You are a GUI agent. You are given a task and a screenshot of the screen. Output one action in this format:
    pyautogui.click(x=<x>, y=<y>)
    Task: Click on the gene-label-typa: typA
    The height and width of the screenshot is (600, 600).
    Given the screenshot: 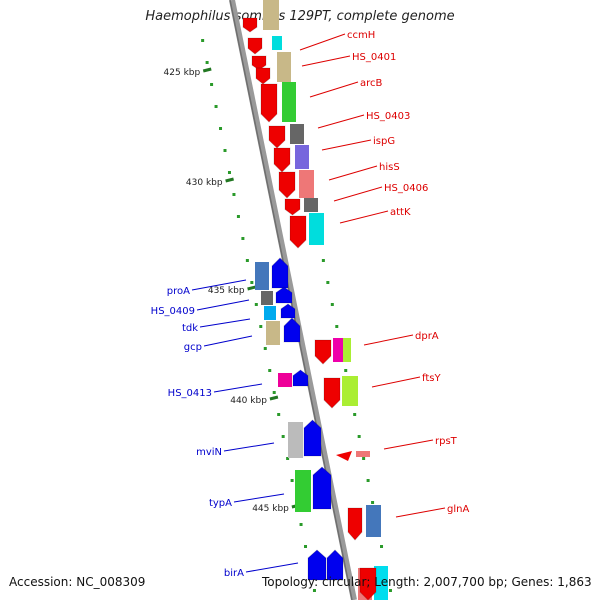 What is the action you would take?
    pyautogui.click(x=220, y=503)
    